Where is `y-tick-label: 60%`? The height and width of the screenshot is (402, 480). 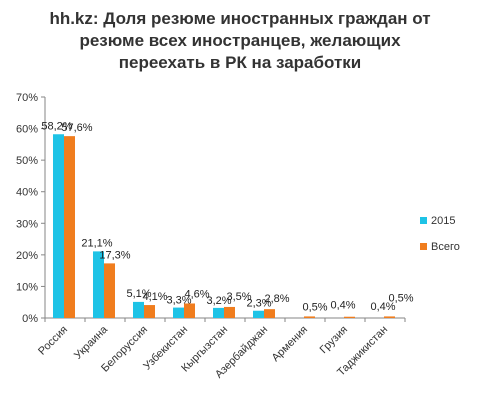 y-tick-label: 60% is located at coordinates (27, 130).